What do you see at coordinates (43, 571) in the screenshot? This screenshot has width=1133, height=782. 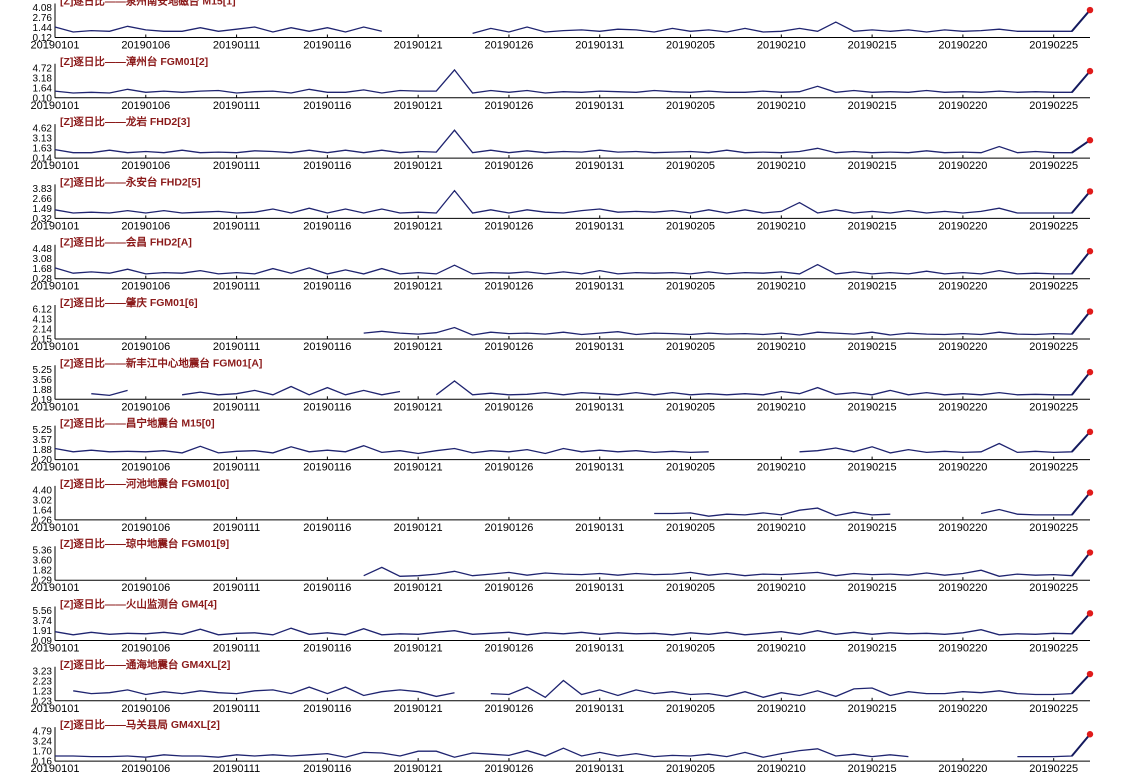 I see `y-tick-label: 1.82` at bounding box center [43, 571].